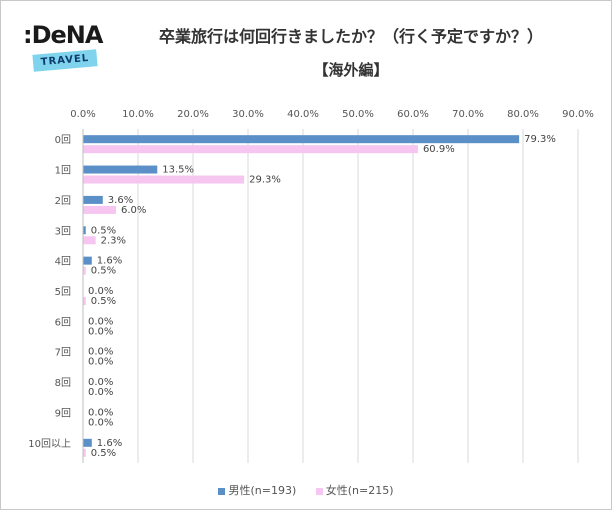  What do you see at coordinates (358, 114) in the screenshot?
I see `x-tick-label: 50.0%` at bounding box center [358, 114].